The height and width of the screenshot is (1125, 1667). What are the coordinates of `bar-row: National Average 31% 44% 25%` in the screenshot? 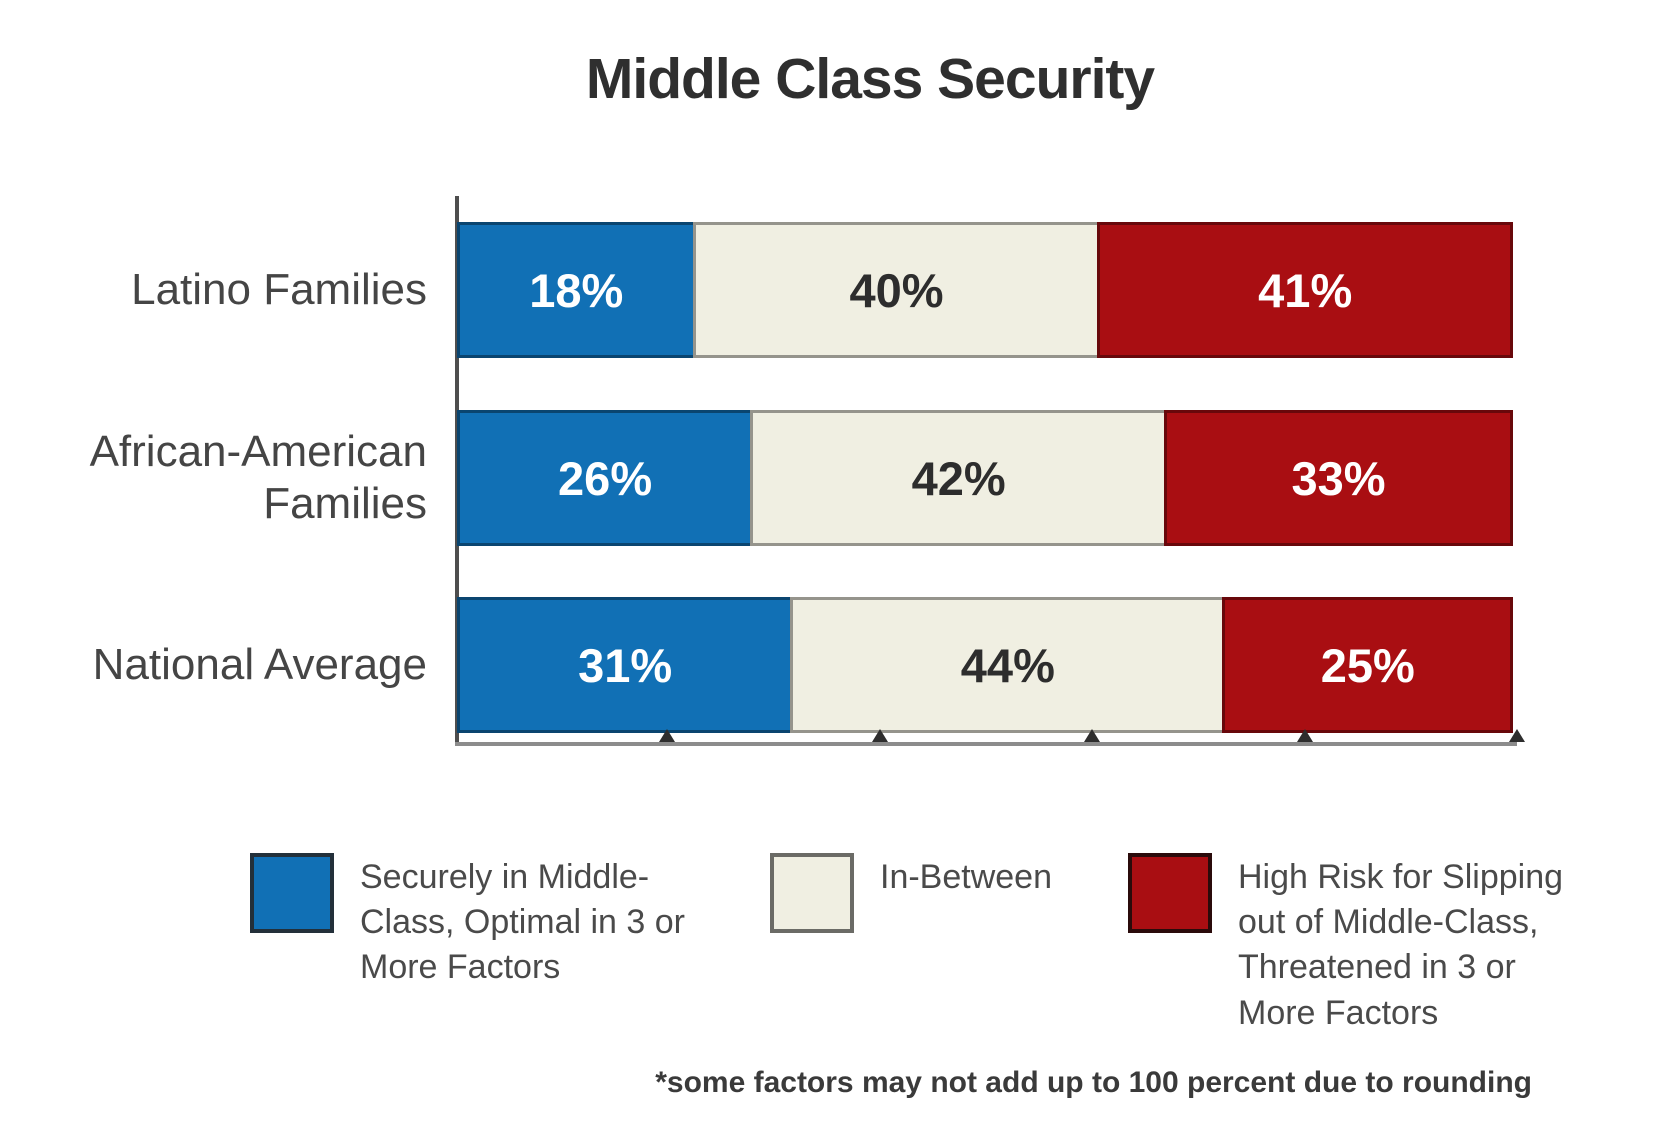 It's located at (756, 665).